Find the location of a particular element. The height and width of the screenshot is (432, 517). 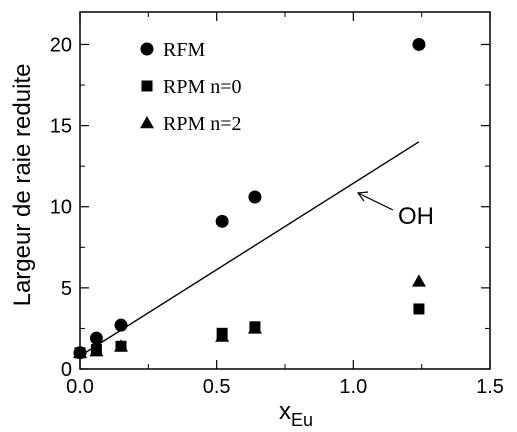

legend: RFM RPM n=0 RPM n=2 is located at coordinates (191, 87).